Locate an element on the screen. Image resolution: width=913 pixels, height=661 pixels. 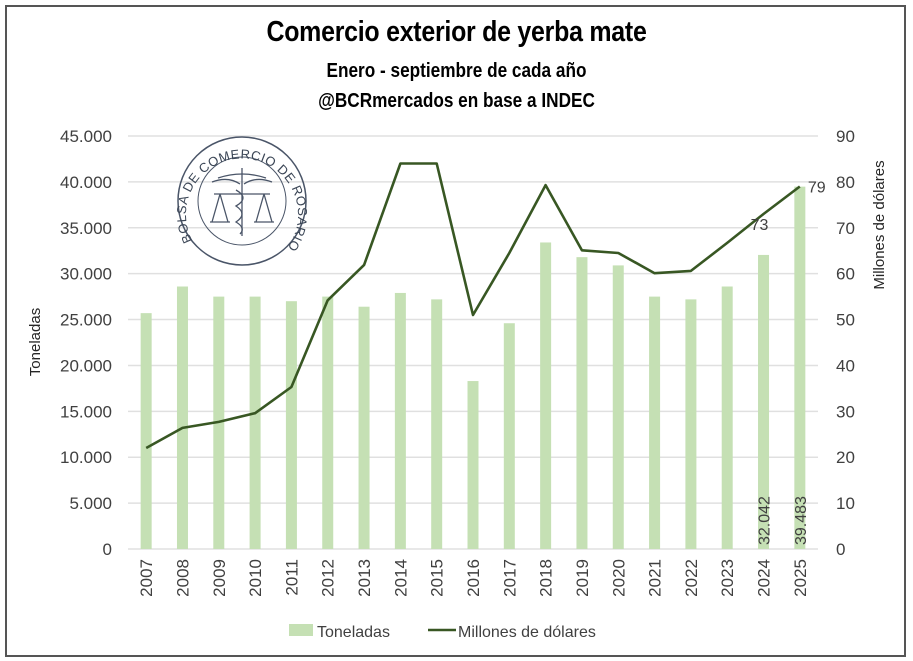
bar-2012 is located at coordinates (328, 422).